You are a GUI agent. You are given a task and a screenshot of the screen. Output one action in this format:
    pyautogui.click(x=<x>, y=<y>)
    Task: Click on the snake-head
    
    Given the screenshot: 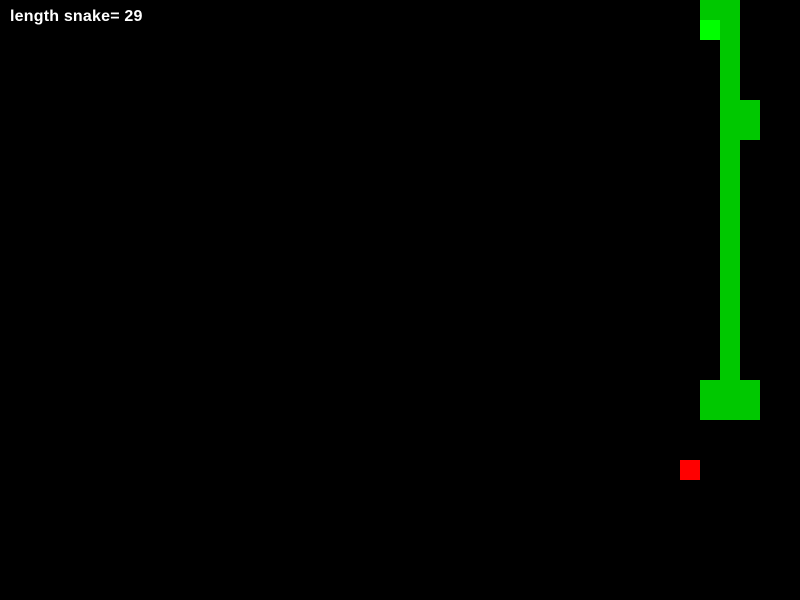 What is the action you would take?
    pyautogui.click(x=710, y=30)
    